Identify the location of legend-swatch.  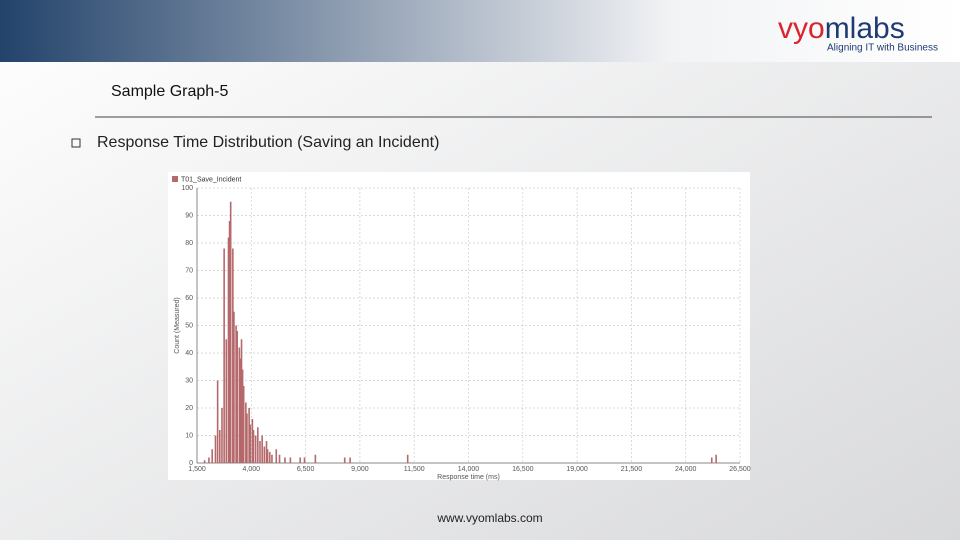
(175, 179).